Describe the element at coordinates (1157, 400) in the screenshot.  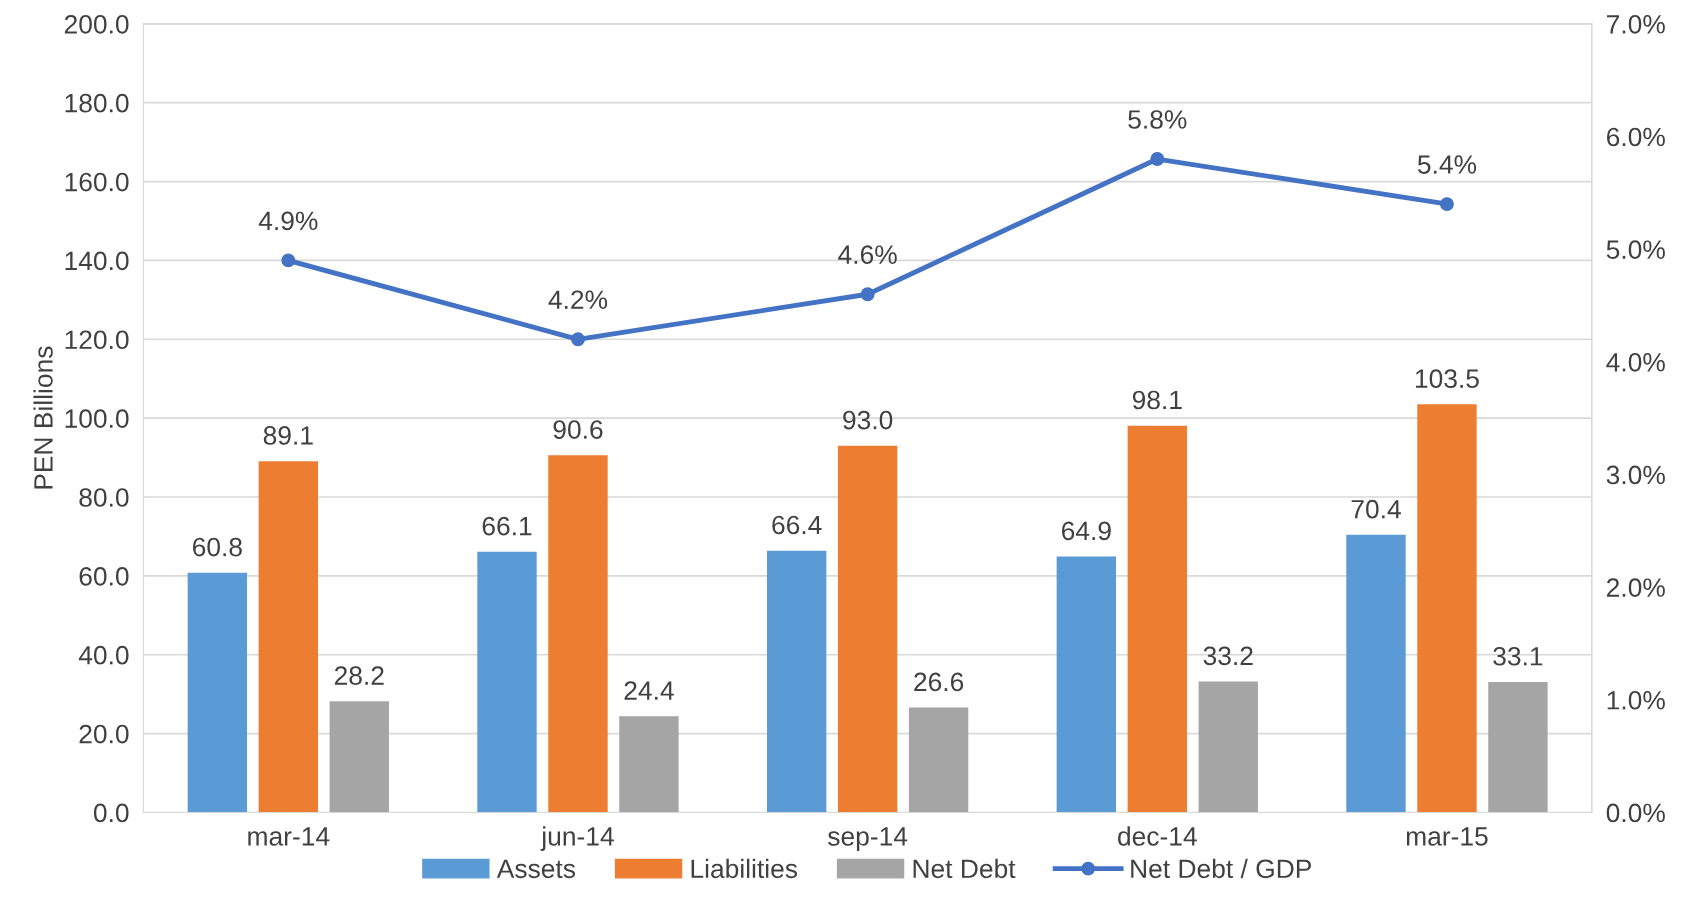
I see `data-label: 98.1` at that location.